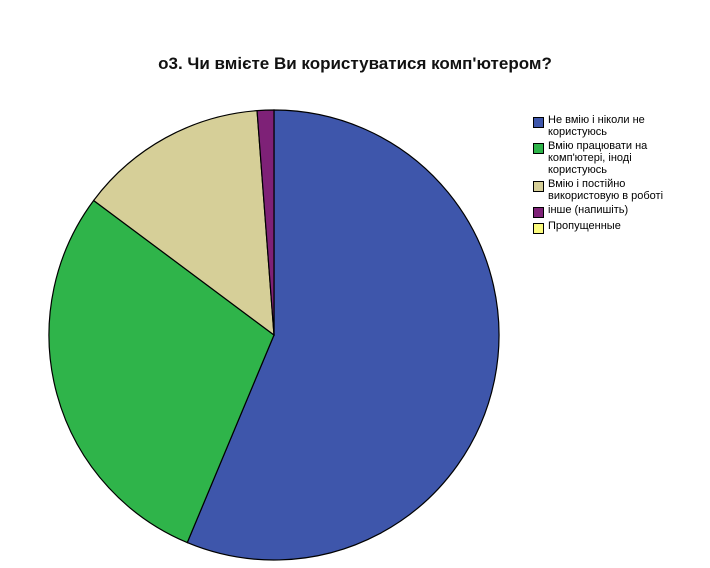 Image resolution: width=710 pixels, height=568 pixels. What do you see at coordinates (584, 226) in the screenshot?
I see `legend-label: Пропущенные` at bounding box center [584, 226].